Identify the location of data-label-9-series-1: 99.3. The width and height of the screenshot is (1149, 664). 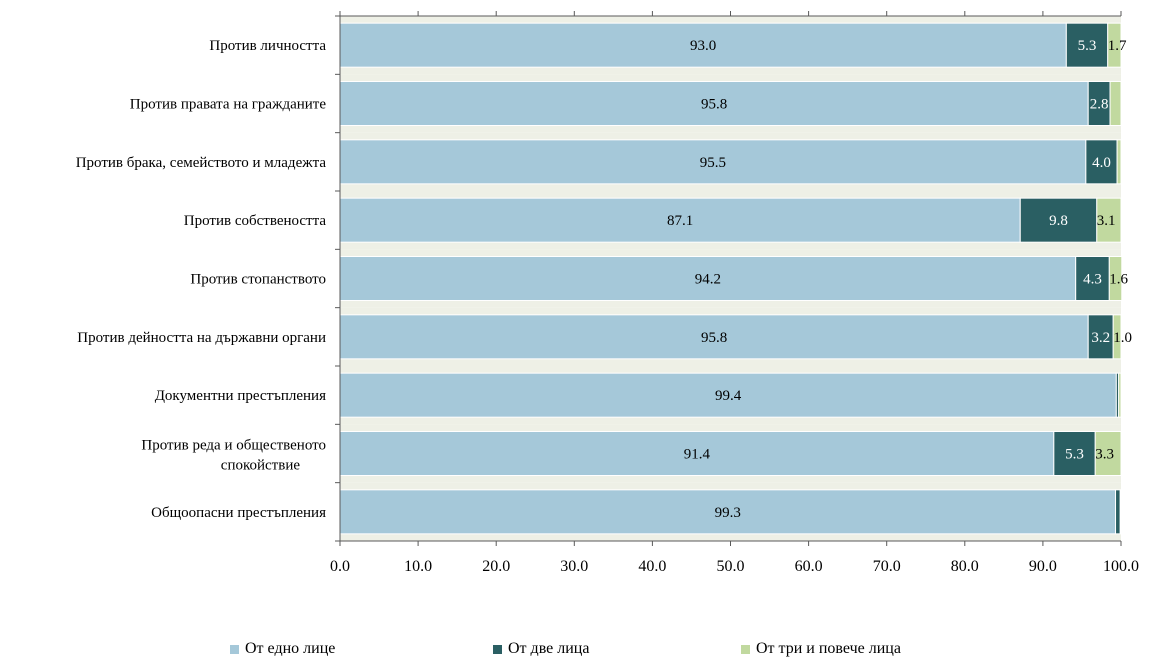
(728, 513).